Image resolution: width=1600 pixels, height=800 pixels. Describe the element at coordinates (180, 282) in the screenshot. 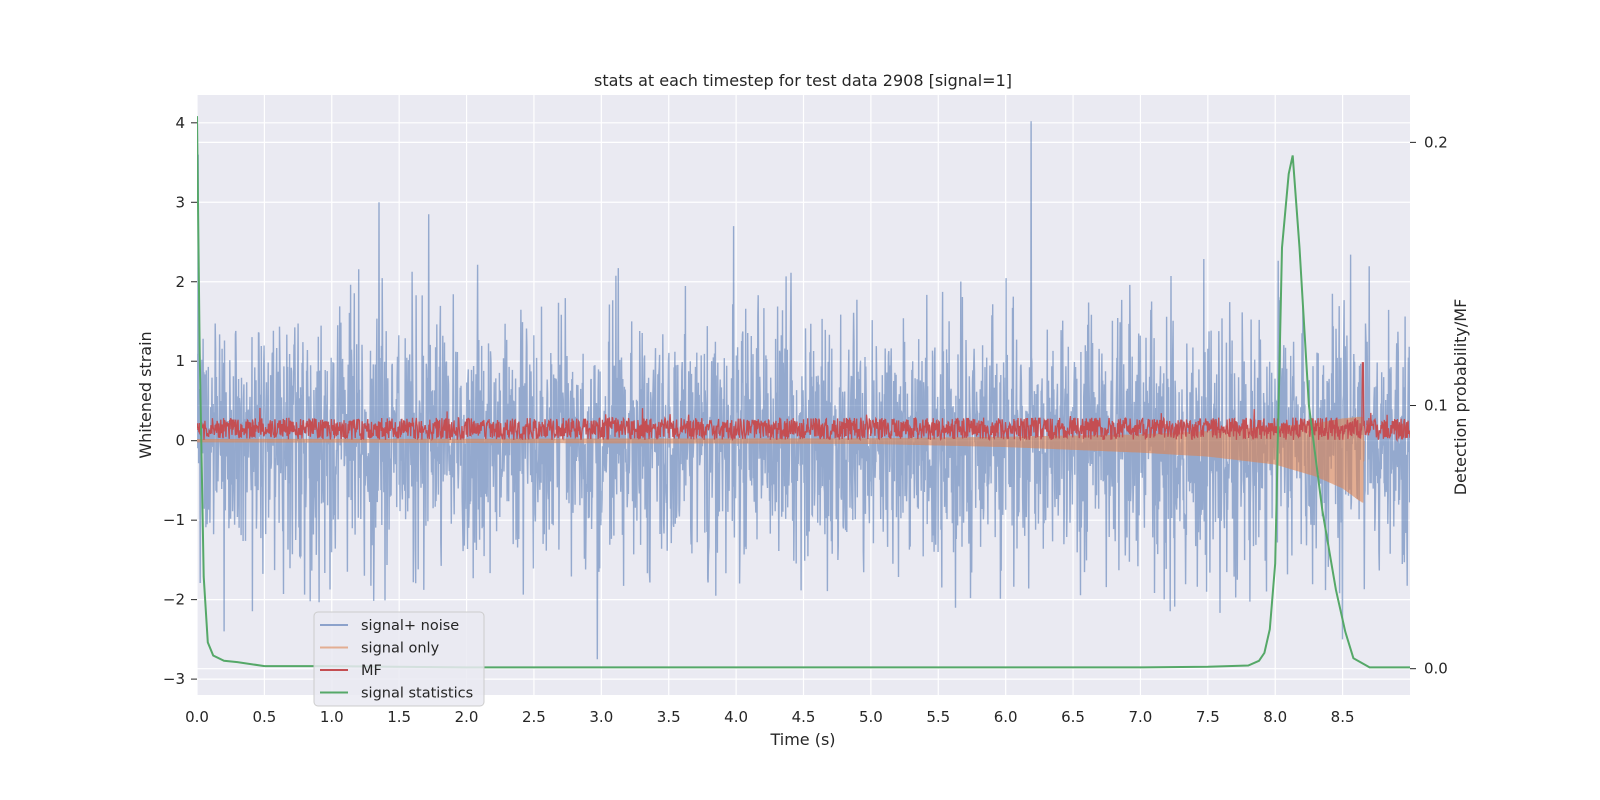

I see `y-tick-label: 2` at that location.